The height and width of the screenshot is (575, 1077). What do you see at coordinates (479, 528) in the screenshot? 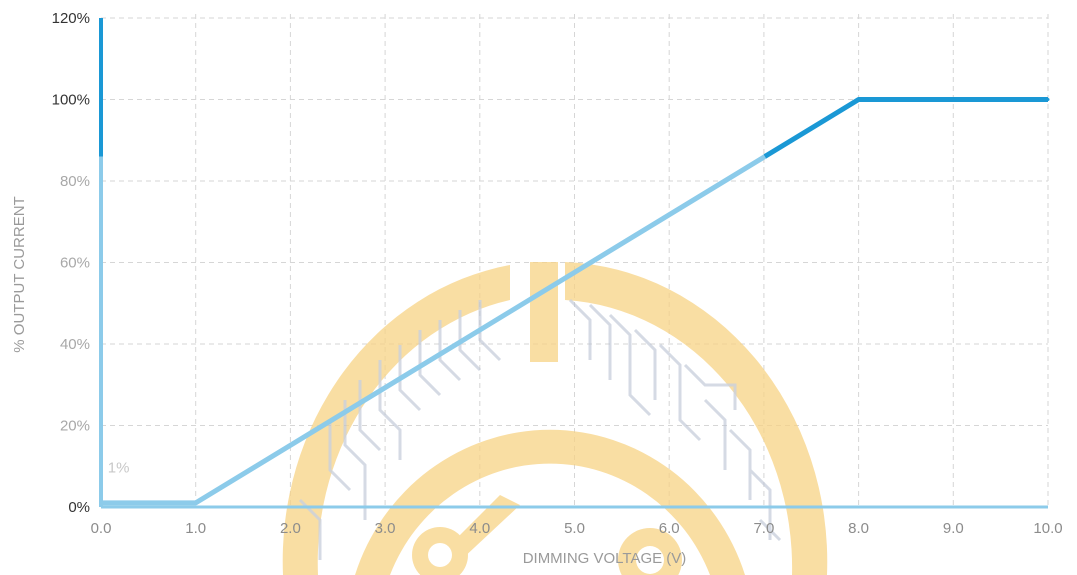
I see `x-tick-label: 4.0` at bounding box center [479, 528].